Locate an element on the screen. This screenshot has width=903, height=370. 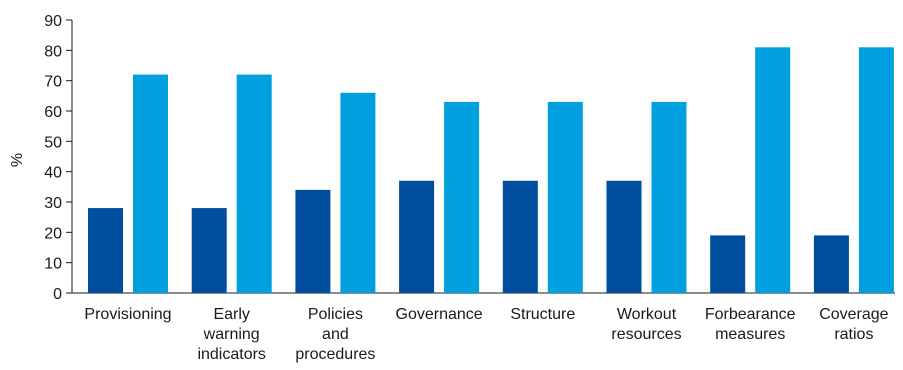
y-tick-label: 30 is located at coordinates (53, 203).